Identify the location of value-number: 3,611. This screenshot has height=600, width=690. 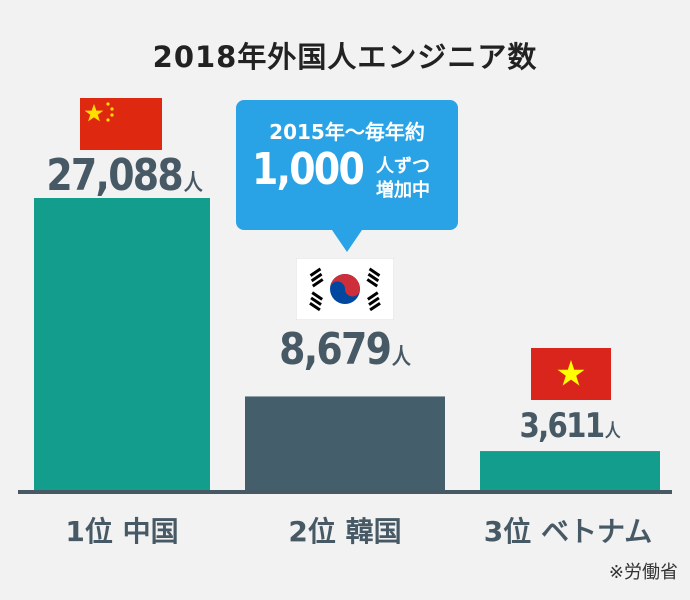
(562, 426).